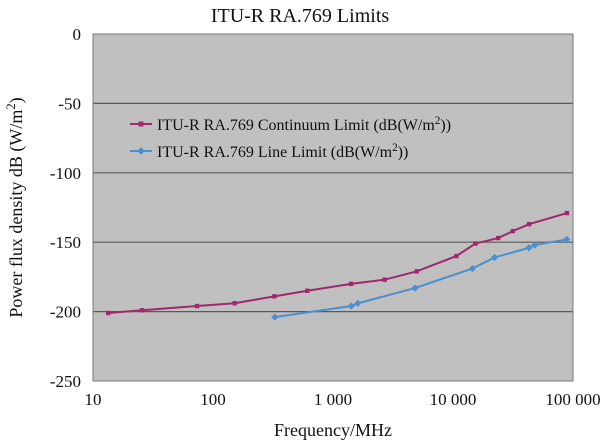 This screenshot has height=443, width=600. I want to click on y-axis-title: Power flux density dB (W/m2), so click(15, 207).